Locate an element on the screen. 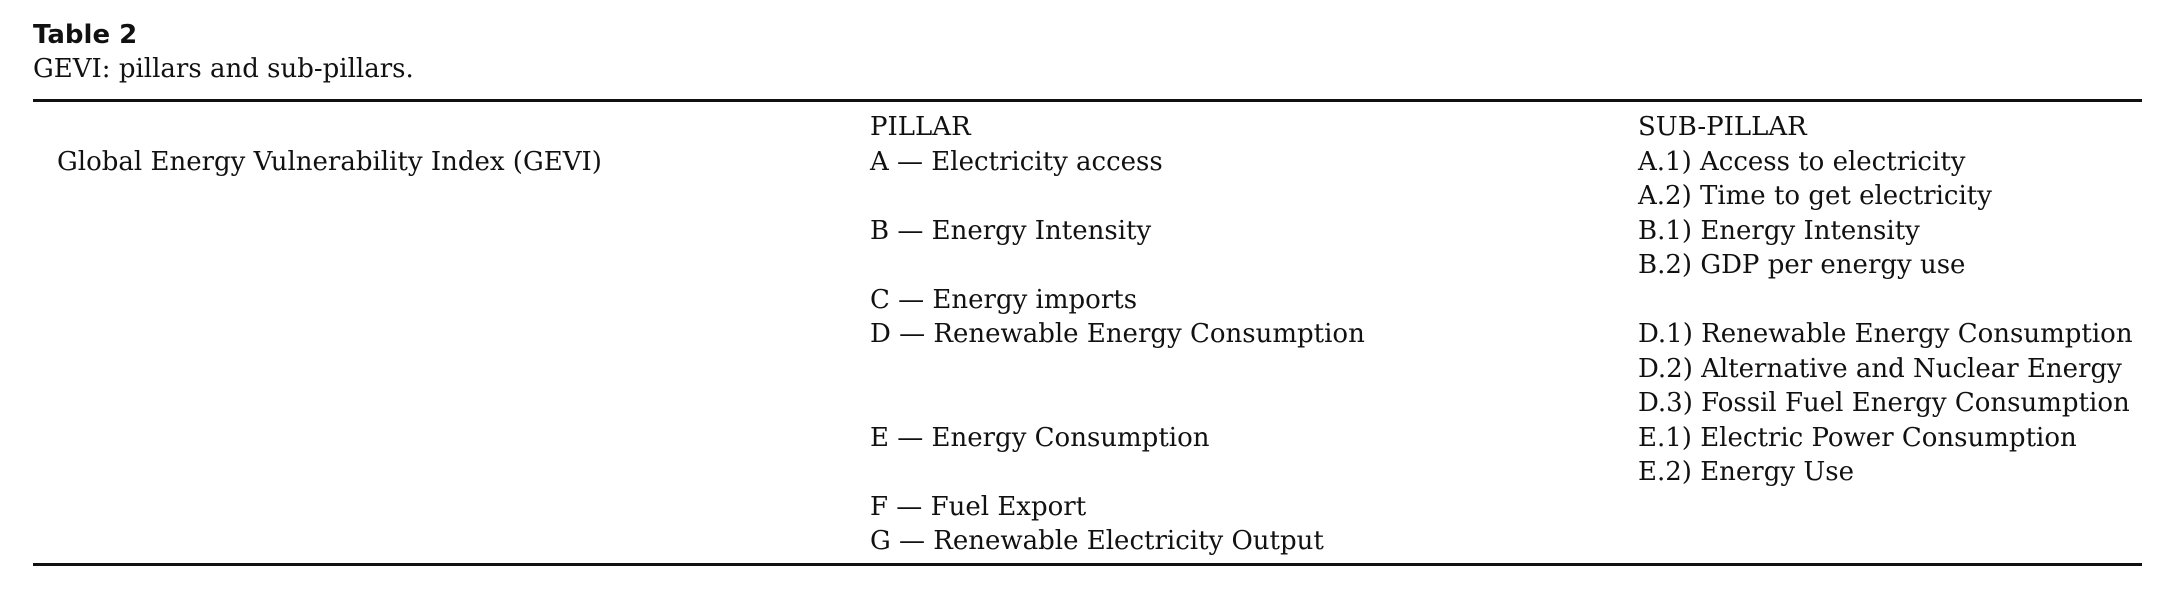 This screenshot has height=610, width=2166. table-row: C — Energy imports is located at coordinates (1087, 300).